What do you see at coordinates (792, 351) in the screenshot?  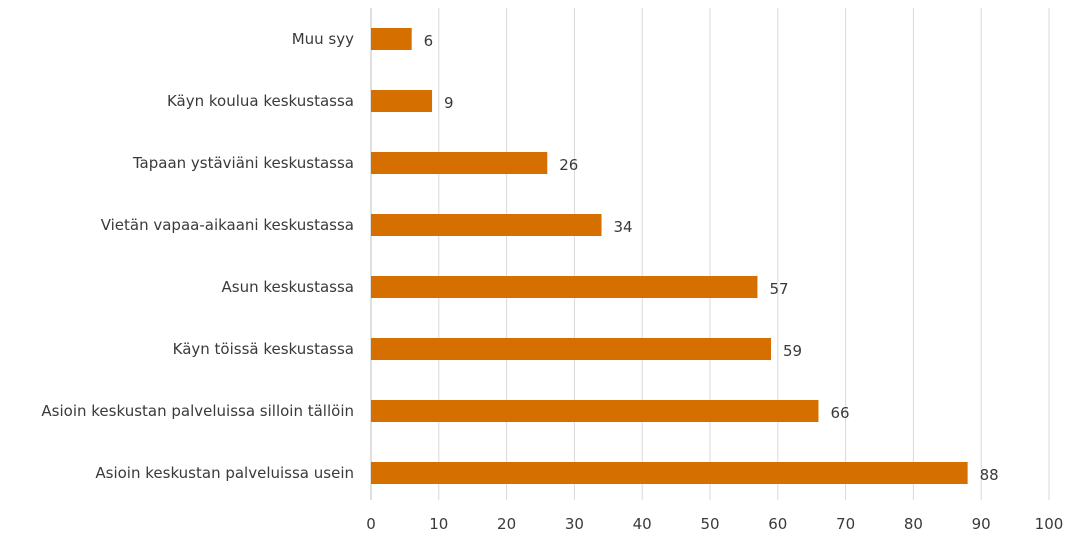 I see `data-label: 59` at bounding box center [792, 351].